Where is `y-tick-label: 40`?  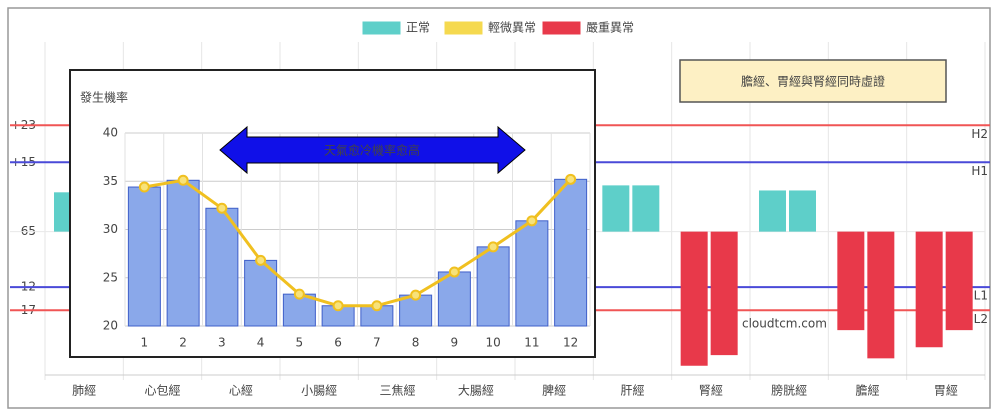 y-tick-label: 40 is located at coordinates (110, 133).